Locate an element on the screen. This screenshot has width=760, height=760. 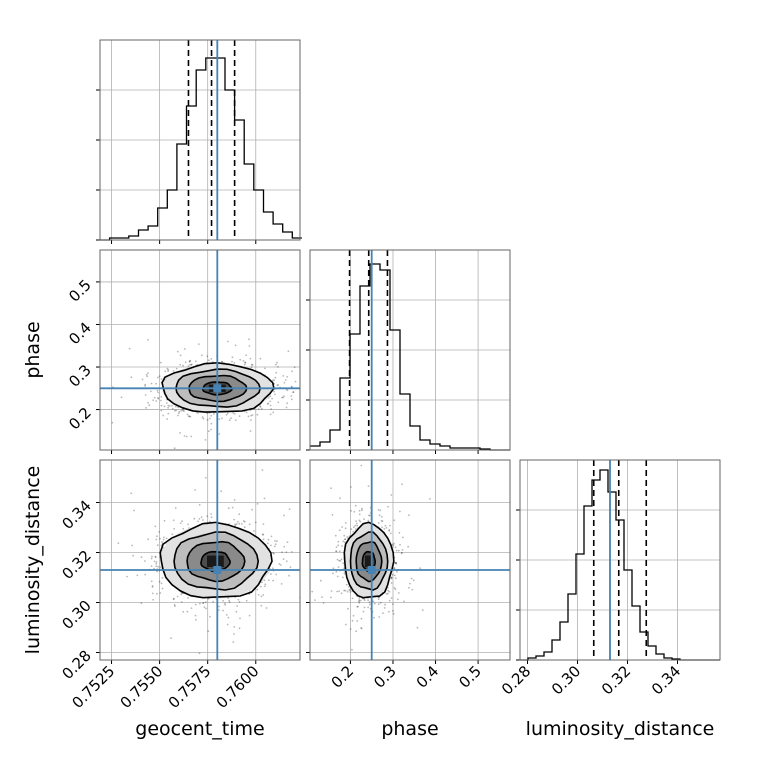
x-axis-label-luminosity-distance: luminosity_distance is located at coordinates (620, 729).